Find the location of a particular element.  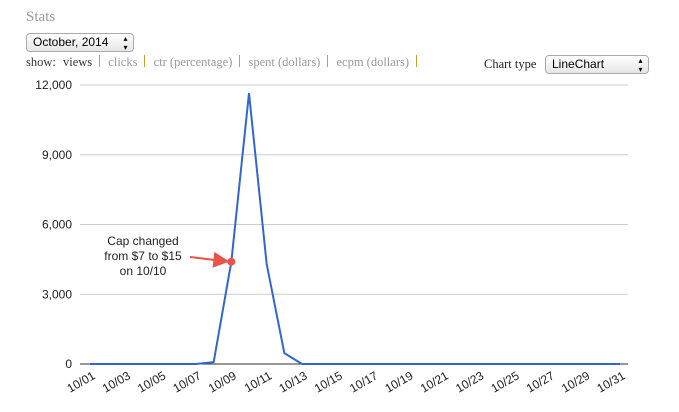

x-tick-label: 10/09 is located at coordinates (222, 381).